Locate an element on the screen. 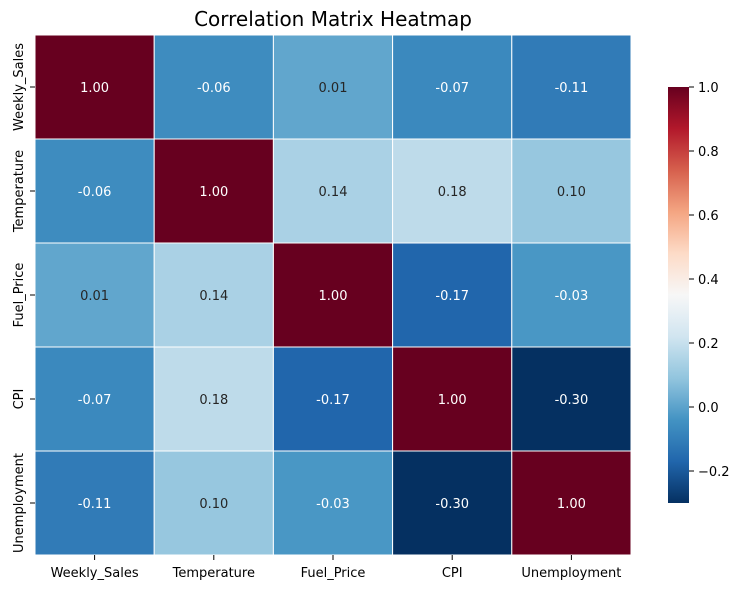 This screenshot has width=742, height=590. cell-value-label-3-3: 1.00 is located at coordinates (452, 400).